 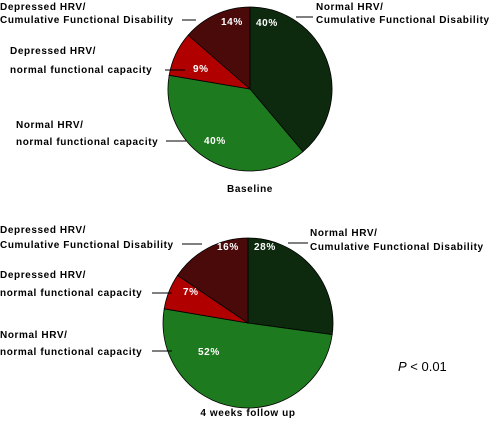 I want to click on p-value-annotation: P < 0.01, so click(x=422, y=366).